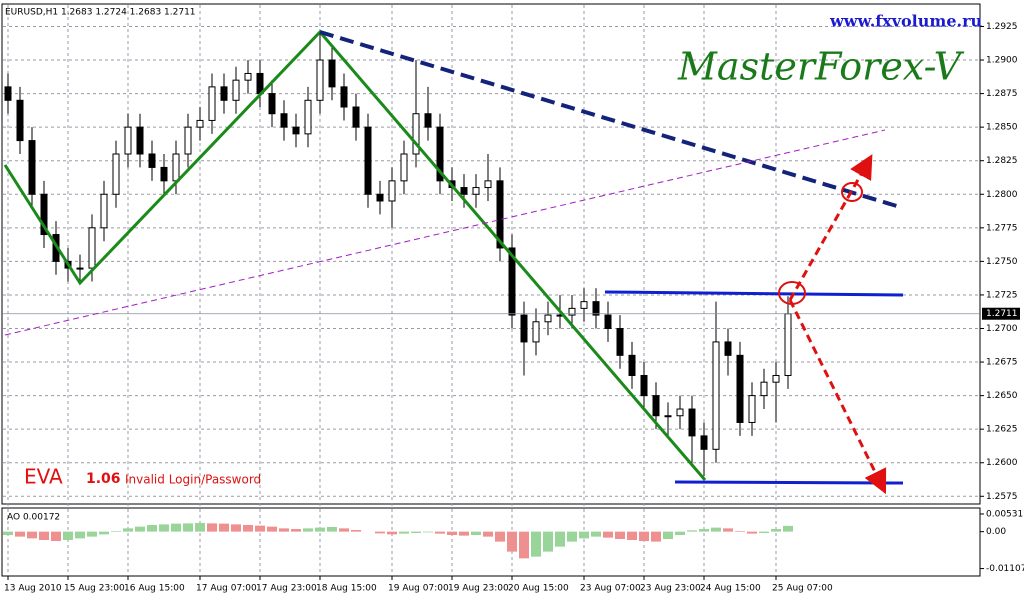 The image size is (1024, 597). What do you see at coordinates (94, 589) in the screenshot?
I see `x-tick-label: 15 Aug 23:00` at bounding box center [94, 589].